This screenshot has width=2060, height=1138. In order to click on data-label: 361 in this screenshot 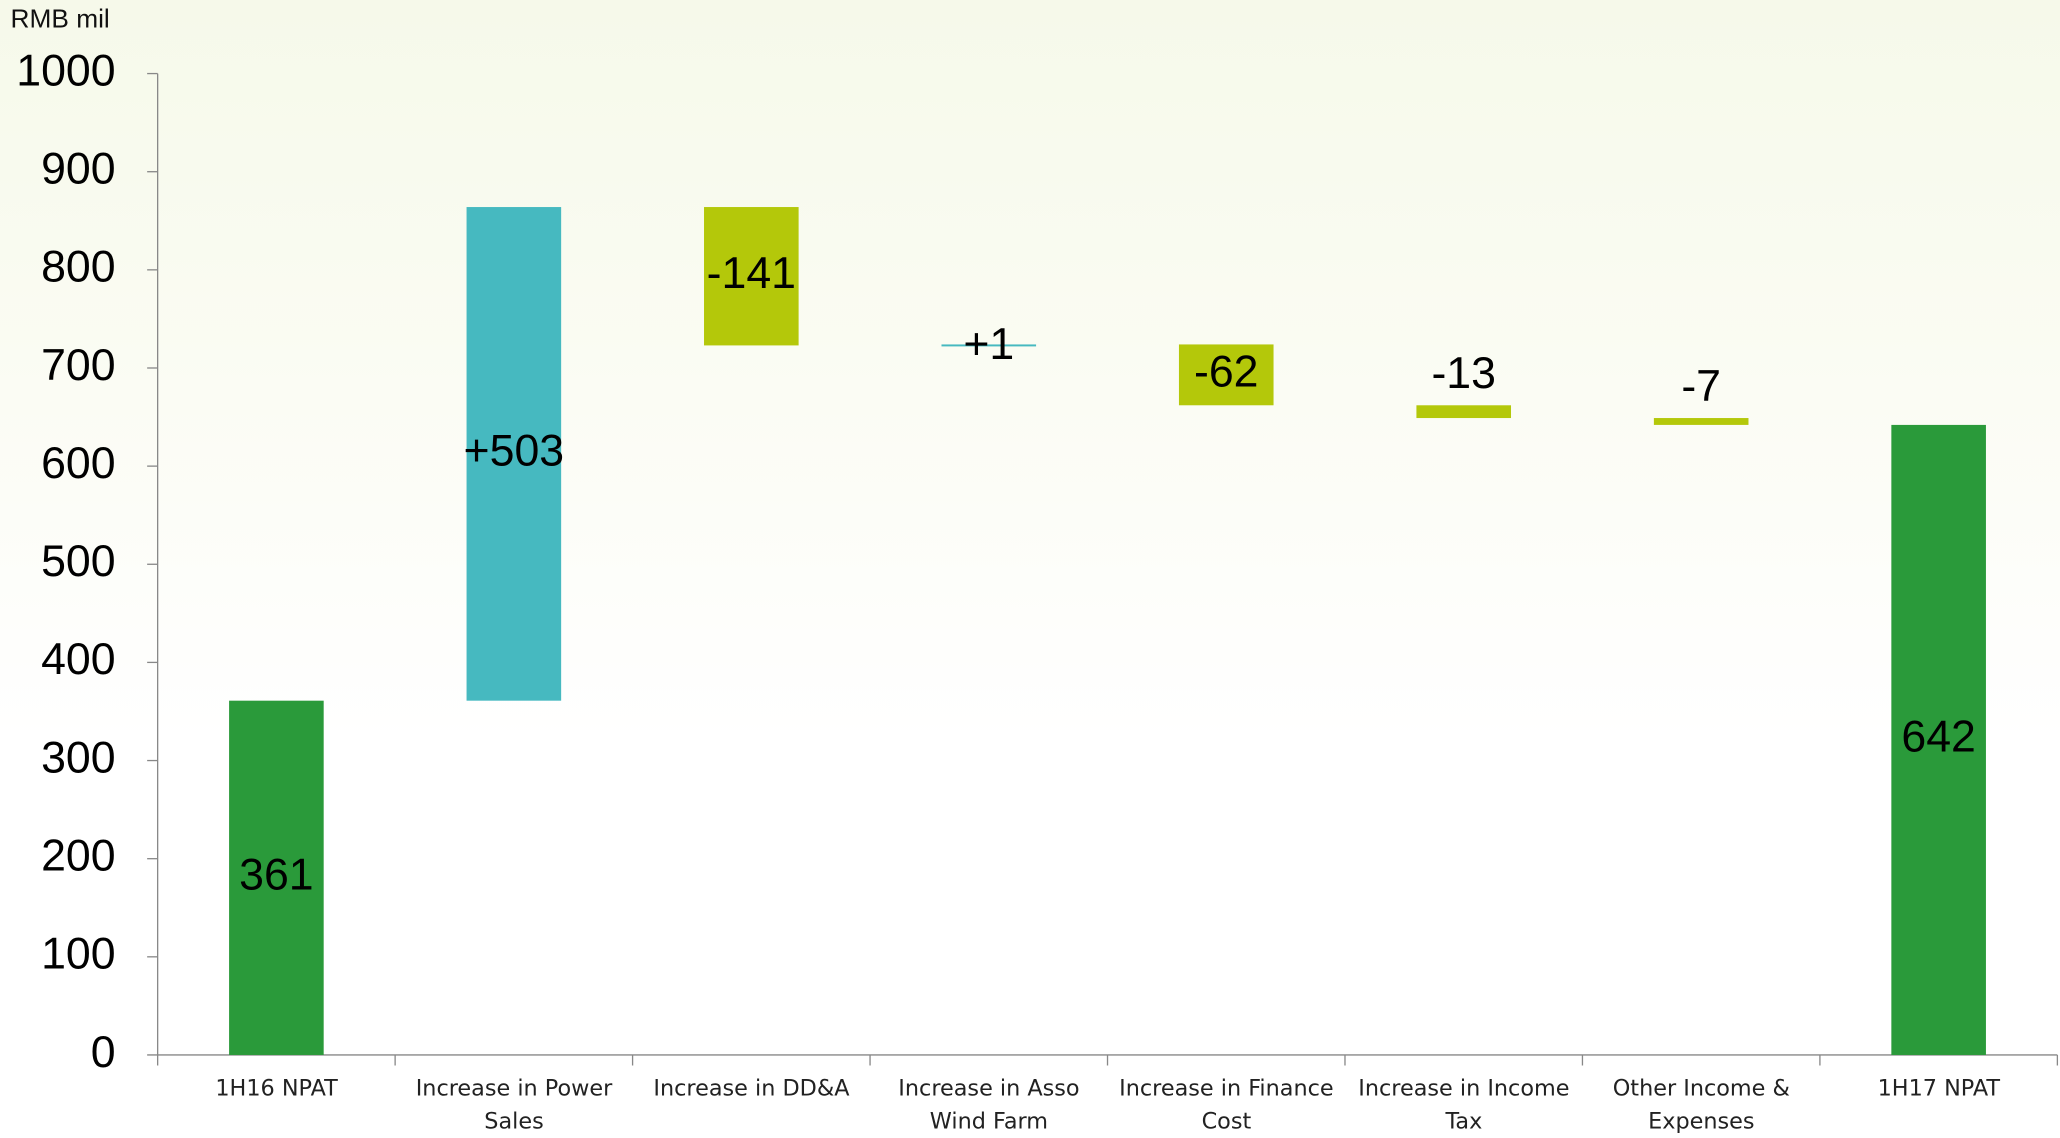, I will do `click(276, 875)`.